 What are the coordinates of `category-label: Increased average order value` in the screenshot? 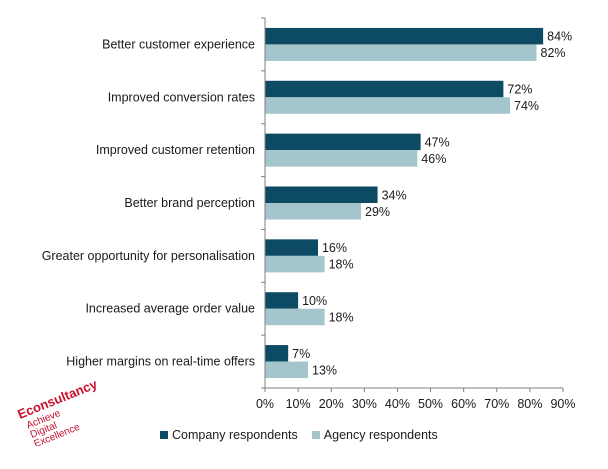 It's located at (170, 309).